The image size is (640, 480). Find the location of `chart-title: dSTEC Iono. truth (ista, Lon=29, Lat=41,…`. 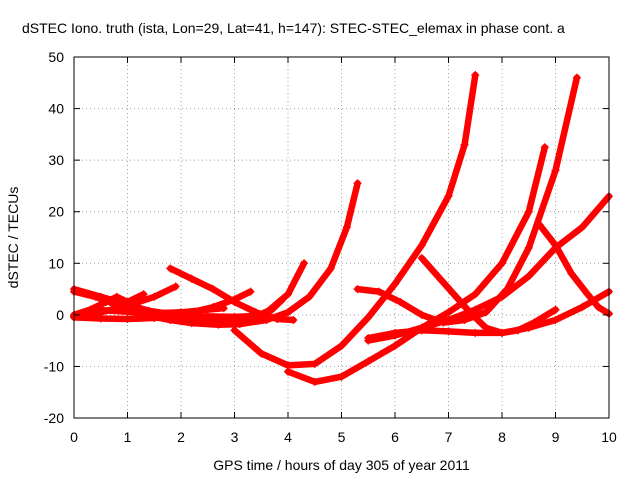

chart-title: dSTEC Iono. truth (ista, Lon=29, Lat=41,… is located at coordinates (293, 28).